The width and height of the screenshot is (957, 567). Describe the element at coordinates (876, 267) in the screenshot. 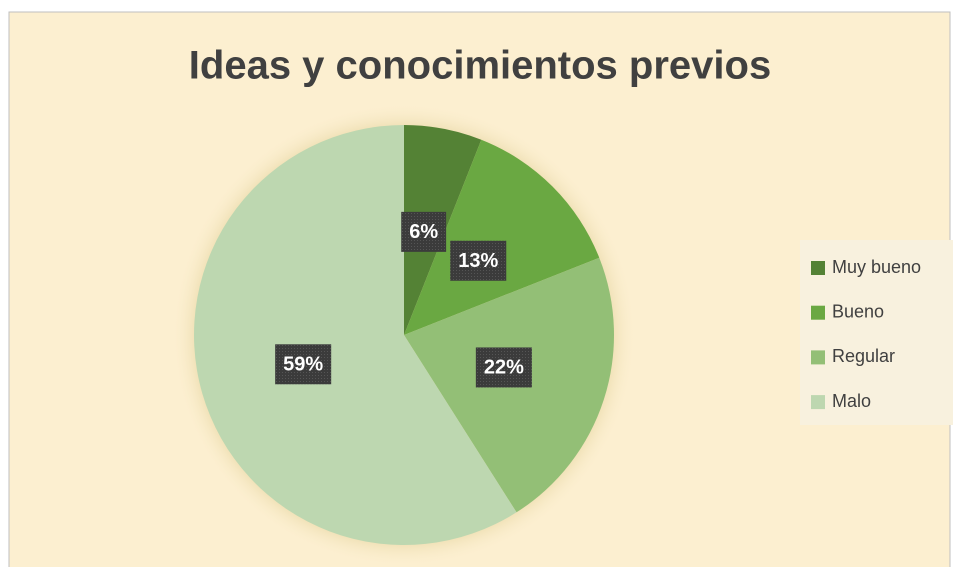

I see `legend-label: Muy bueno` at that location.